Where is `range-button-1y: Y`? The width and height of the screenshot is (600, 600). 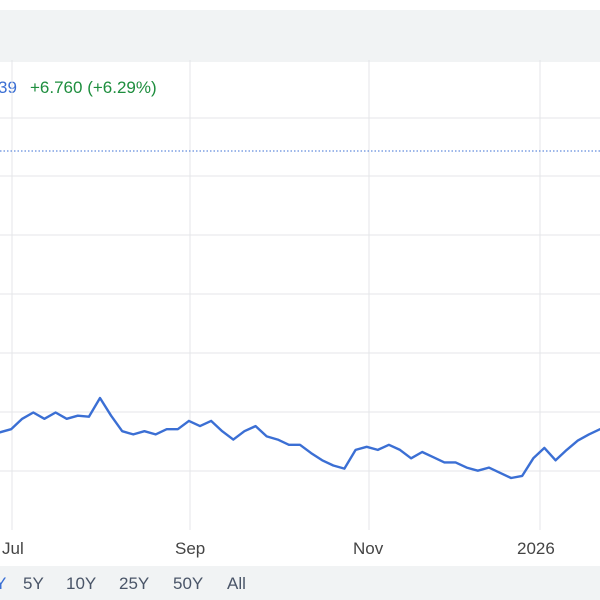 range-button-1y: Y is located at coordinates (3, 583).